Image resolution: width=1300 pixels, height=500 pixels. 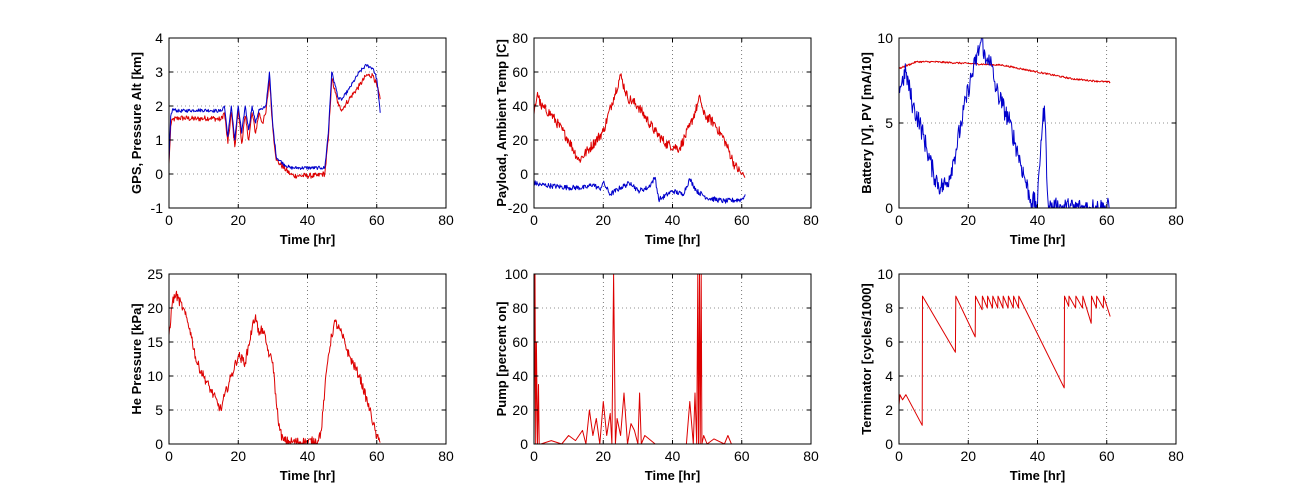 What do you see at coordinates (136, 123) in the screenshot?
I see `y-axis-label: GPS, Pressure Alt [km]` at bounding box center [136, 123].